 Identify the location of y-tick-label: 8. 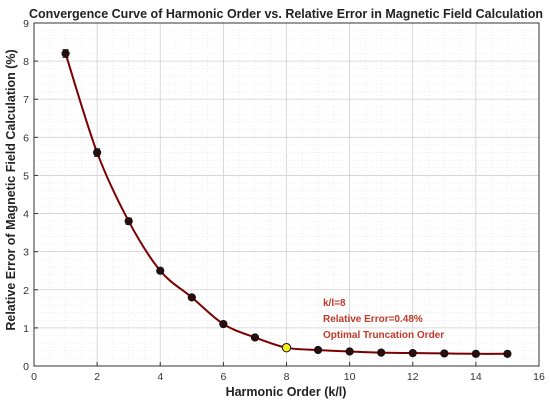
(26, 62).